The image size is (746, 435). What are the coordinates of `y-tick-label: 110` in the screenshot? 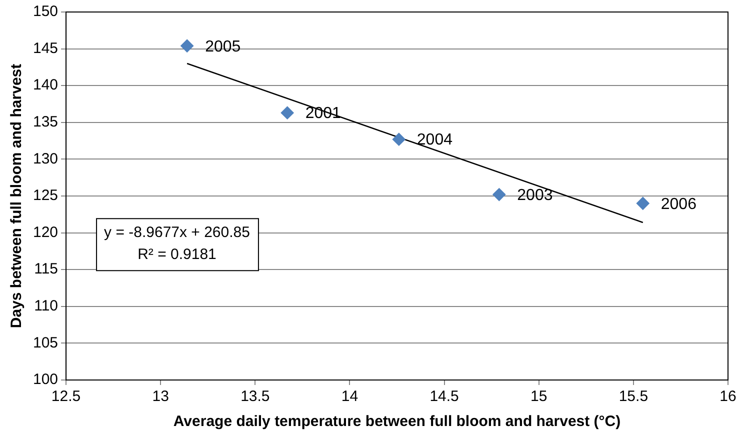 It's located at (46, 306).